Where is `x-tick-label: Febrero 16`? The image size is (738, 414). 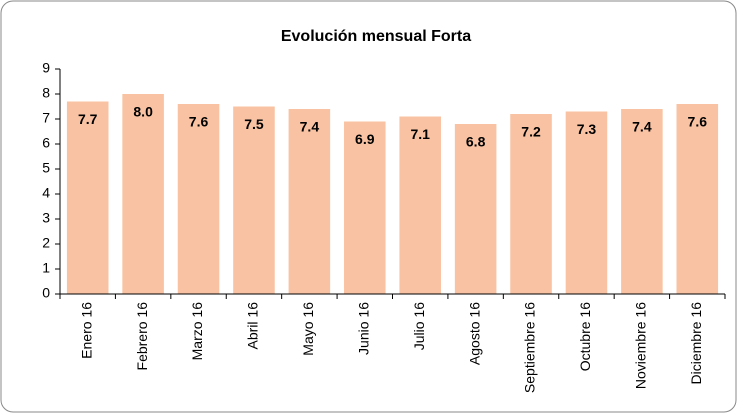
x-tick-label: Febrero 16 is located at coordinates (142, 336).